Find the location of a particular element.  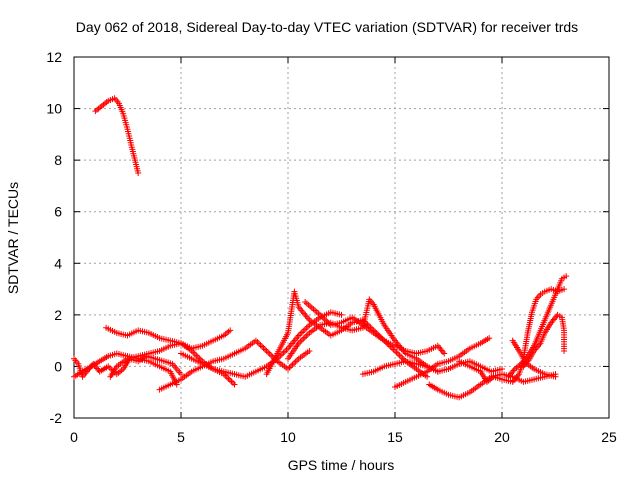

y-tick-label: 0 is located at coordinates (58, 366).